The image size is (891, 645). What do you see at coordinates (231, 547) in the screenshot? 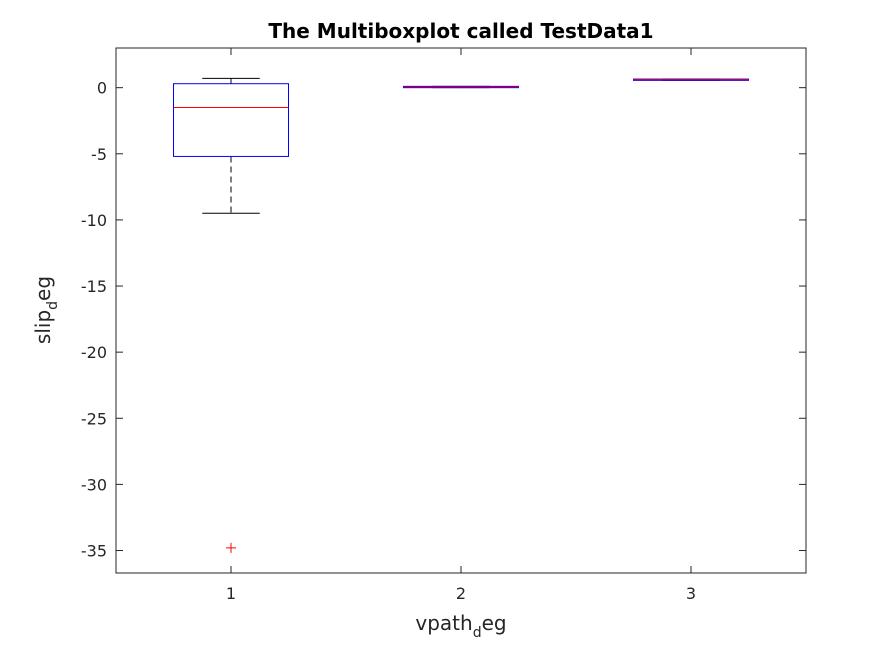
I see `outlier-marker` at bounding box center [231, 547].